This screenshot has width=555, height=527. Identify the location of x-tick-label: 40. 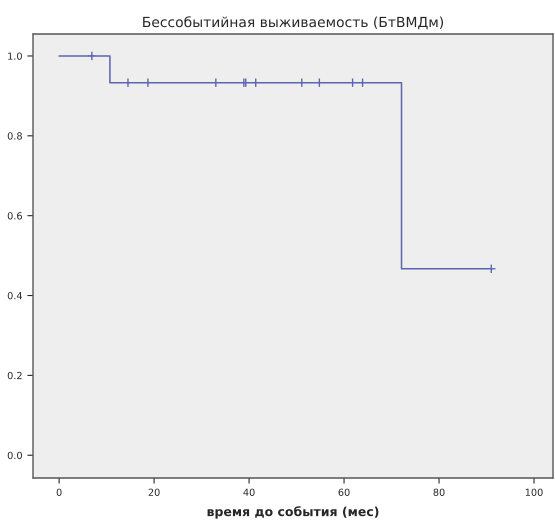
(249, 492).